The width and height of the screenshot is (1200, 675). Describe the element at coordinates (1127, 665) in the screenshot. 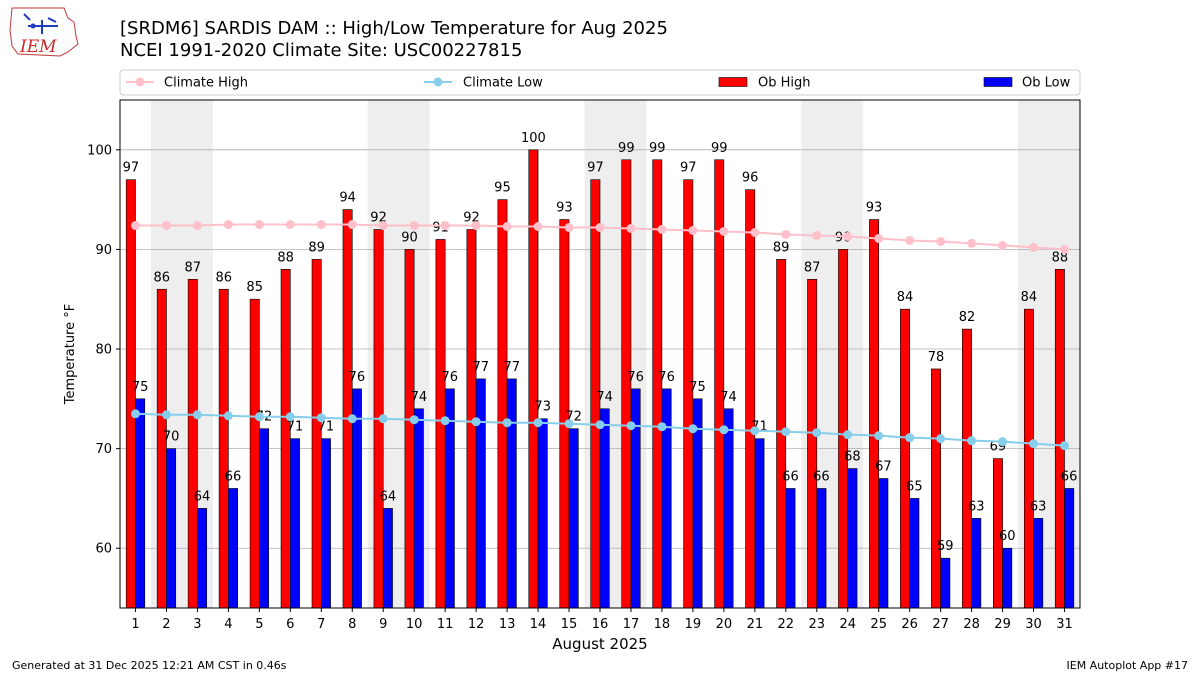

I see `footer-app: IEM Autoplot App #17` at that location.